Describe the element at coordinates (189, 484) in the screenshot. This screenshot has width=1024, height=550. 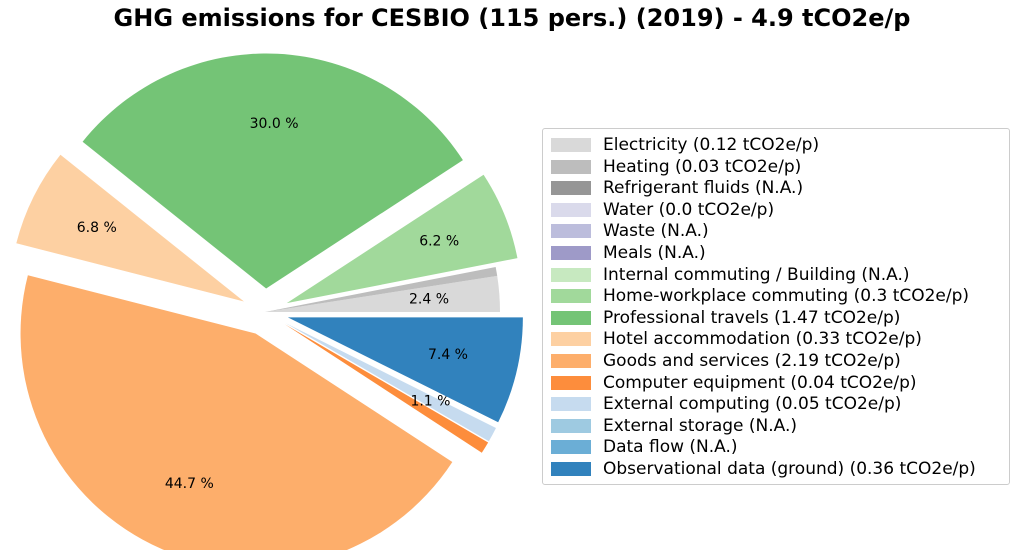
I see `pie-slice-percent-label: 44.7 %` at that location.